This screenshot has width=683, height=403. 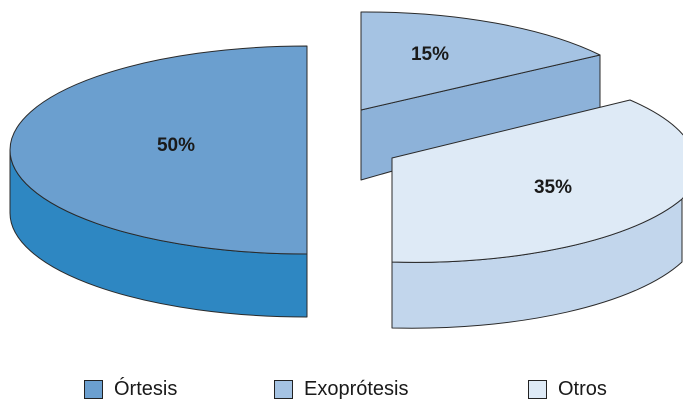 I want to click on legend: Órtesis Exoprótesis Otros, so click(x=341, y=390).